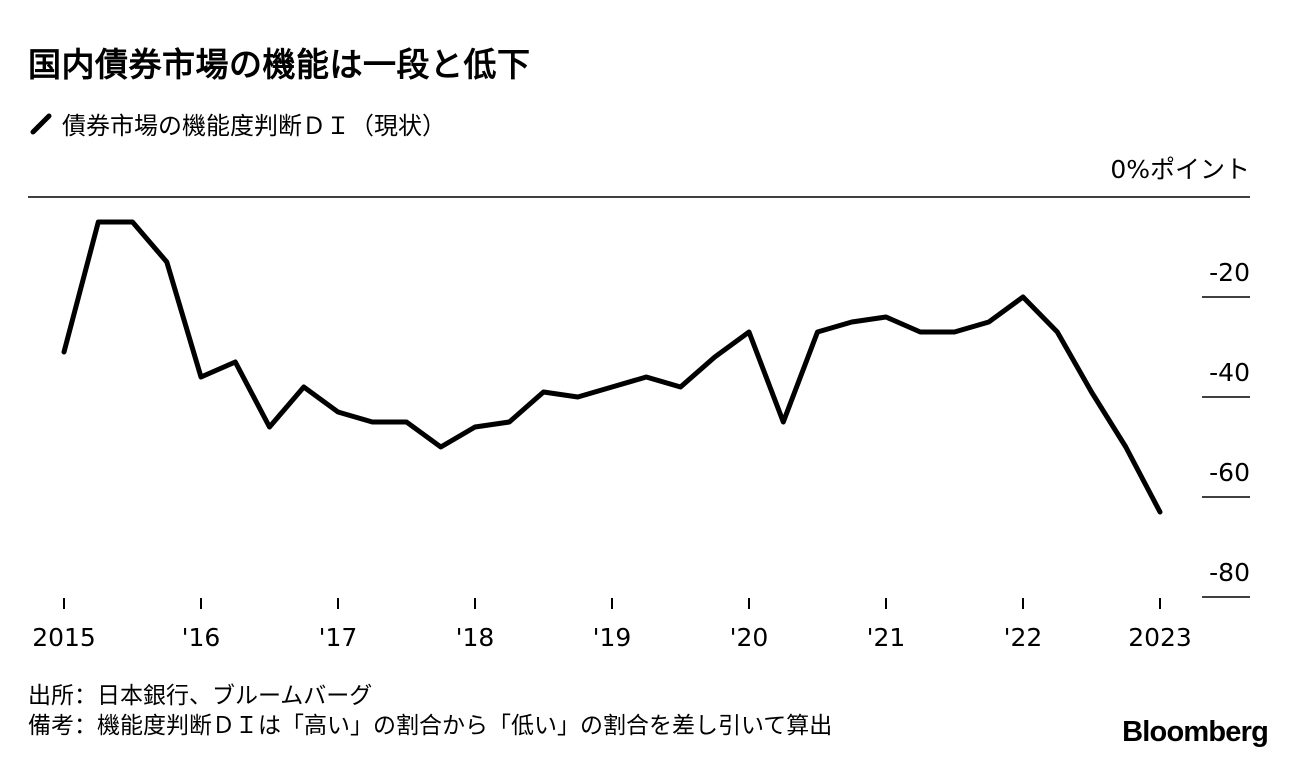 This screenshot has width=1296, height=760. Describe the element at coordinates (41, 123) in the screenshot. I see `legend-line-icon` at that location.